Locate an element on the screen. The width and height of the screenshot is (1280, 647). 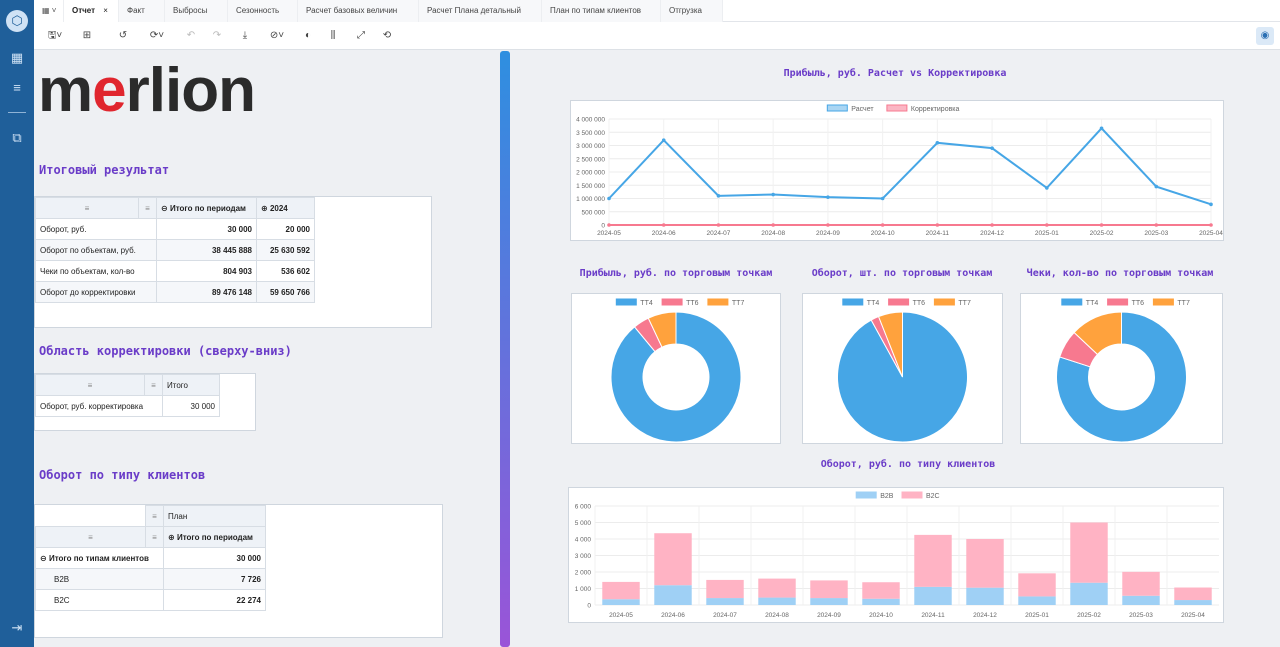
eye-icon: ◉ is located at coordinates (1265, 36).